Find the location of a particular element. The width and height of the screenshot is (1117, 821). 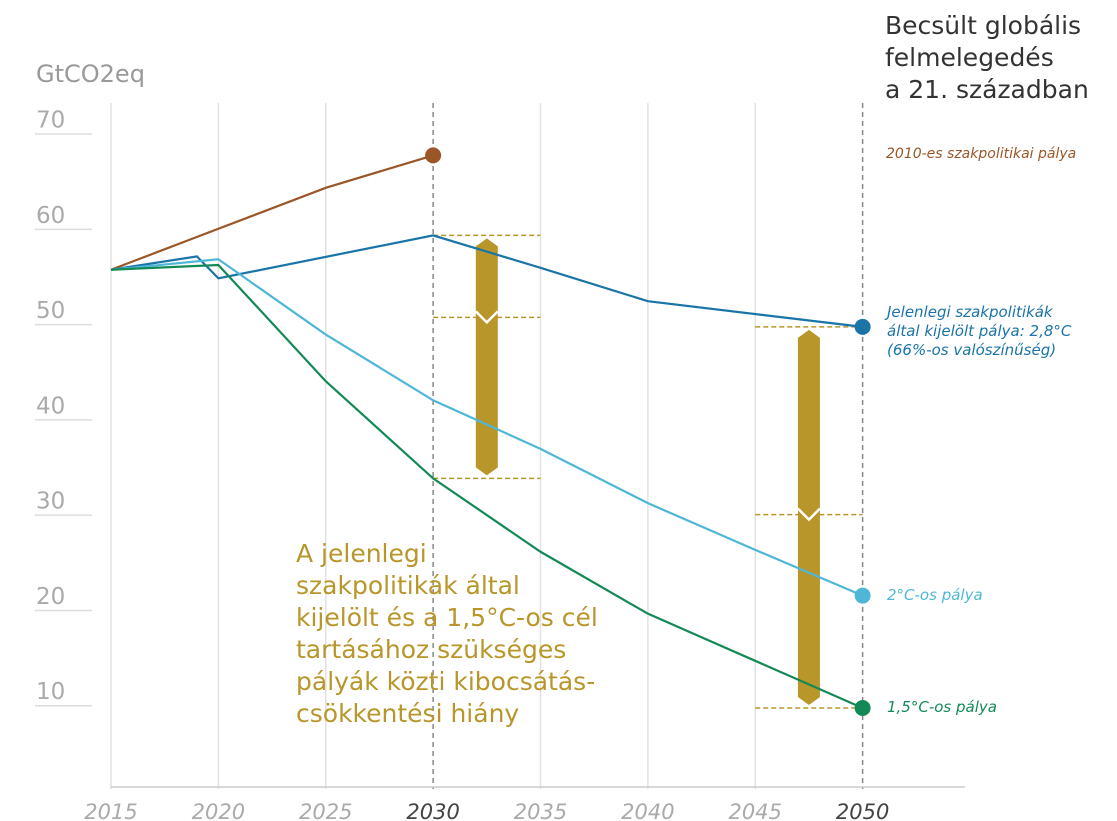

series-label: 2010-es szakpolitikai pálya is located at coordinates (981, 154).